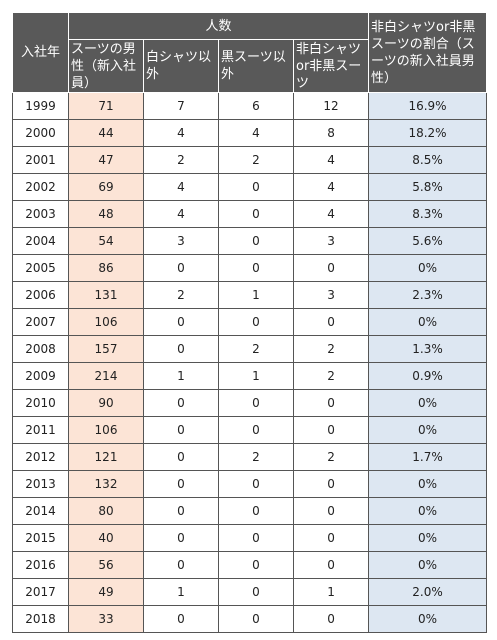  What do you see at coordinates (106, 376) in the screenshot?
I see `cell-men: 214` at bounding box center [106, 376].